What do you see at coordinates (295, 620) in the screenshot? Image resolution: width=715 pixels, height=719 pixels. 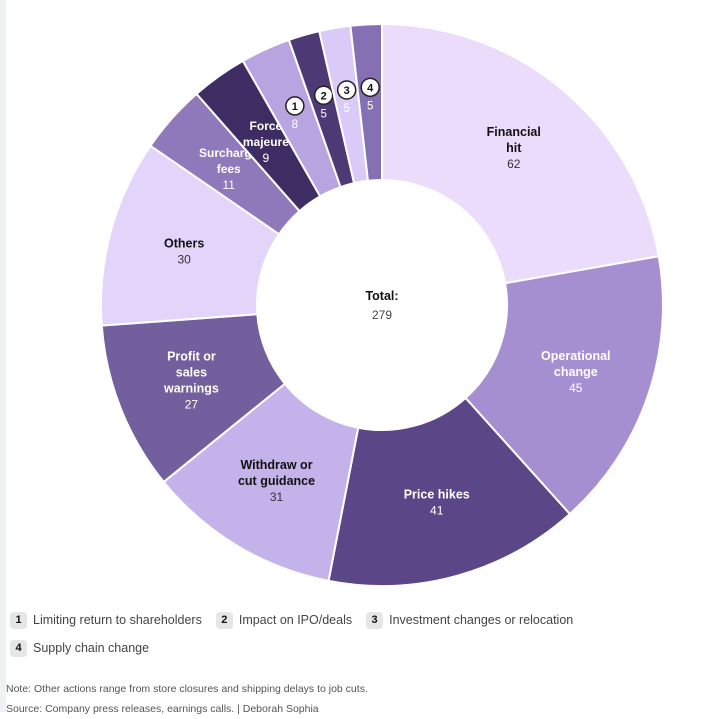 I see `legend-label: Impact on IPO/deals` at bounding box center [295, 620].